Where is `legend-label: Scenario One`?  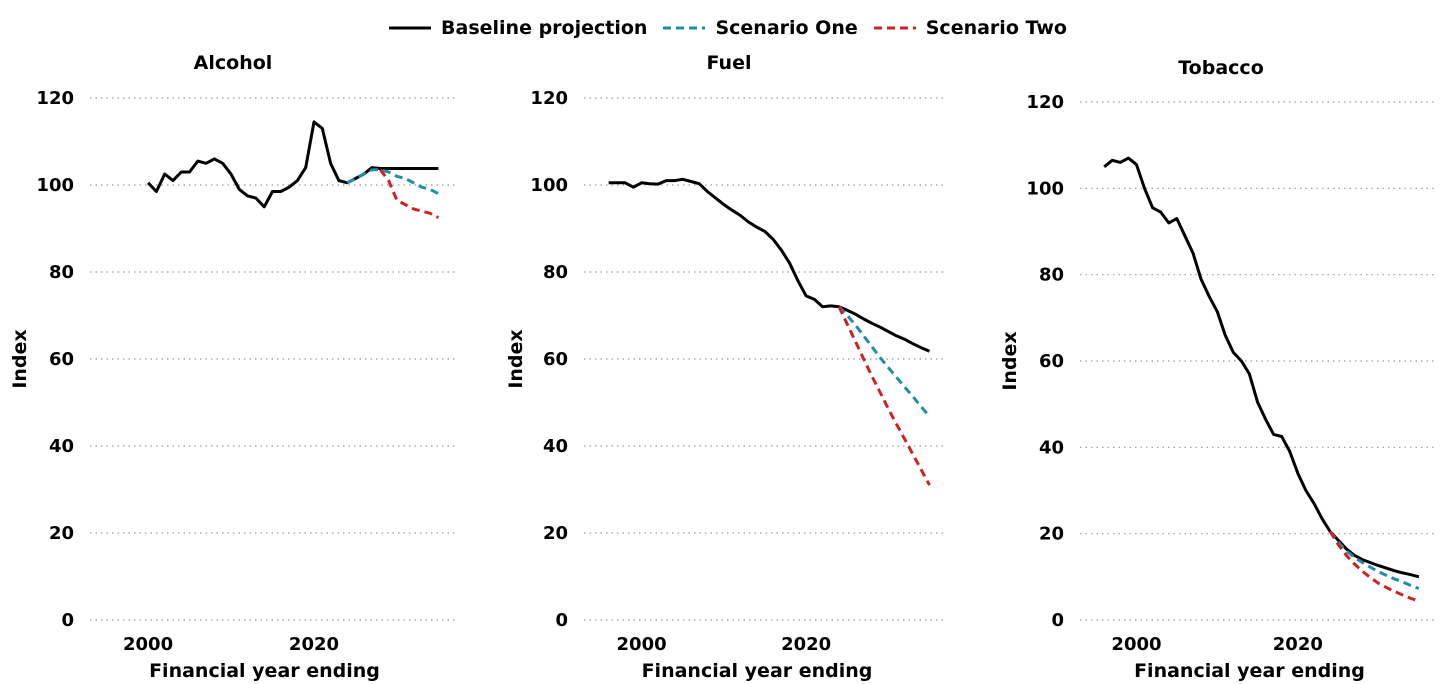
legend-label: Scenario One is located at coordinates (786, 28).